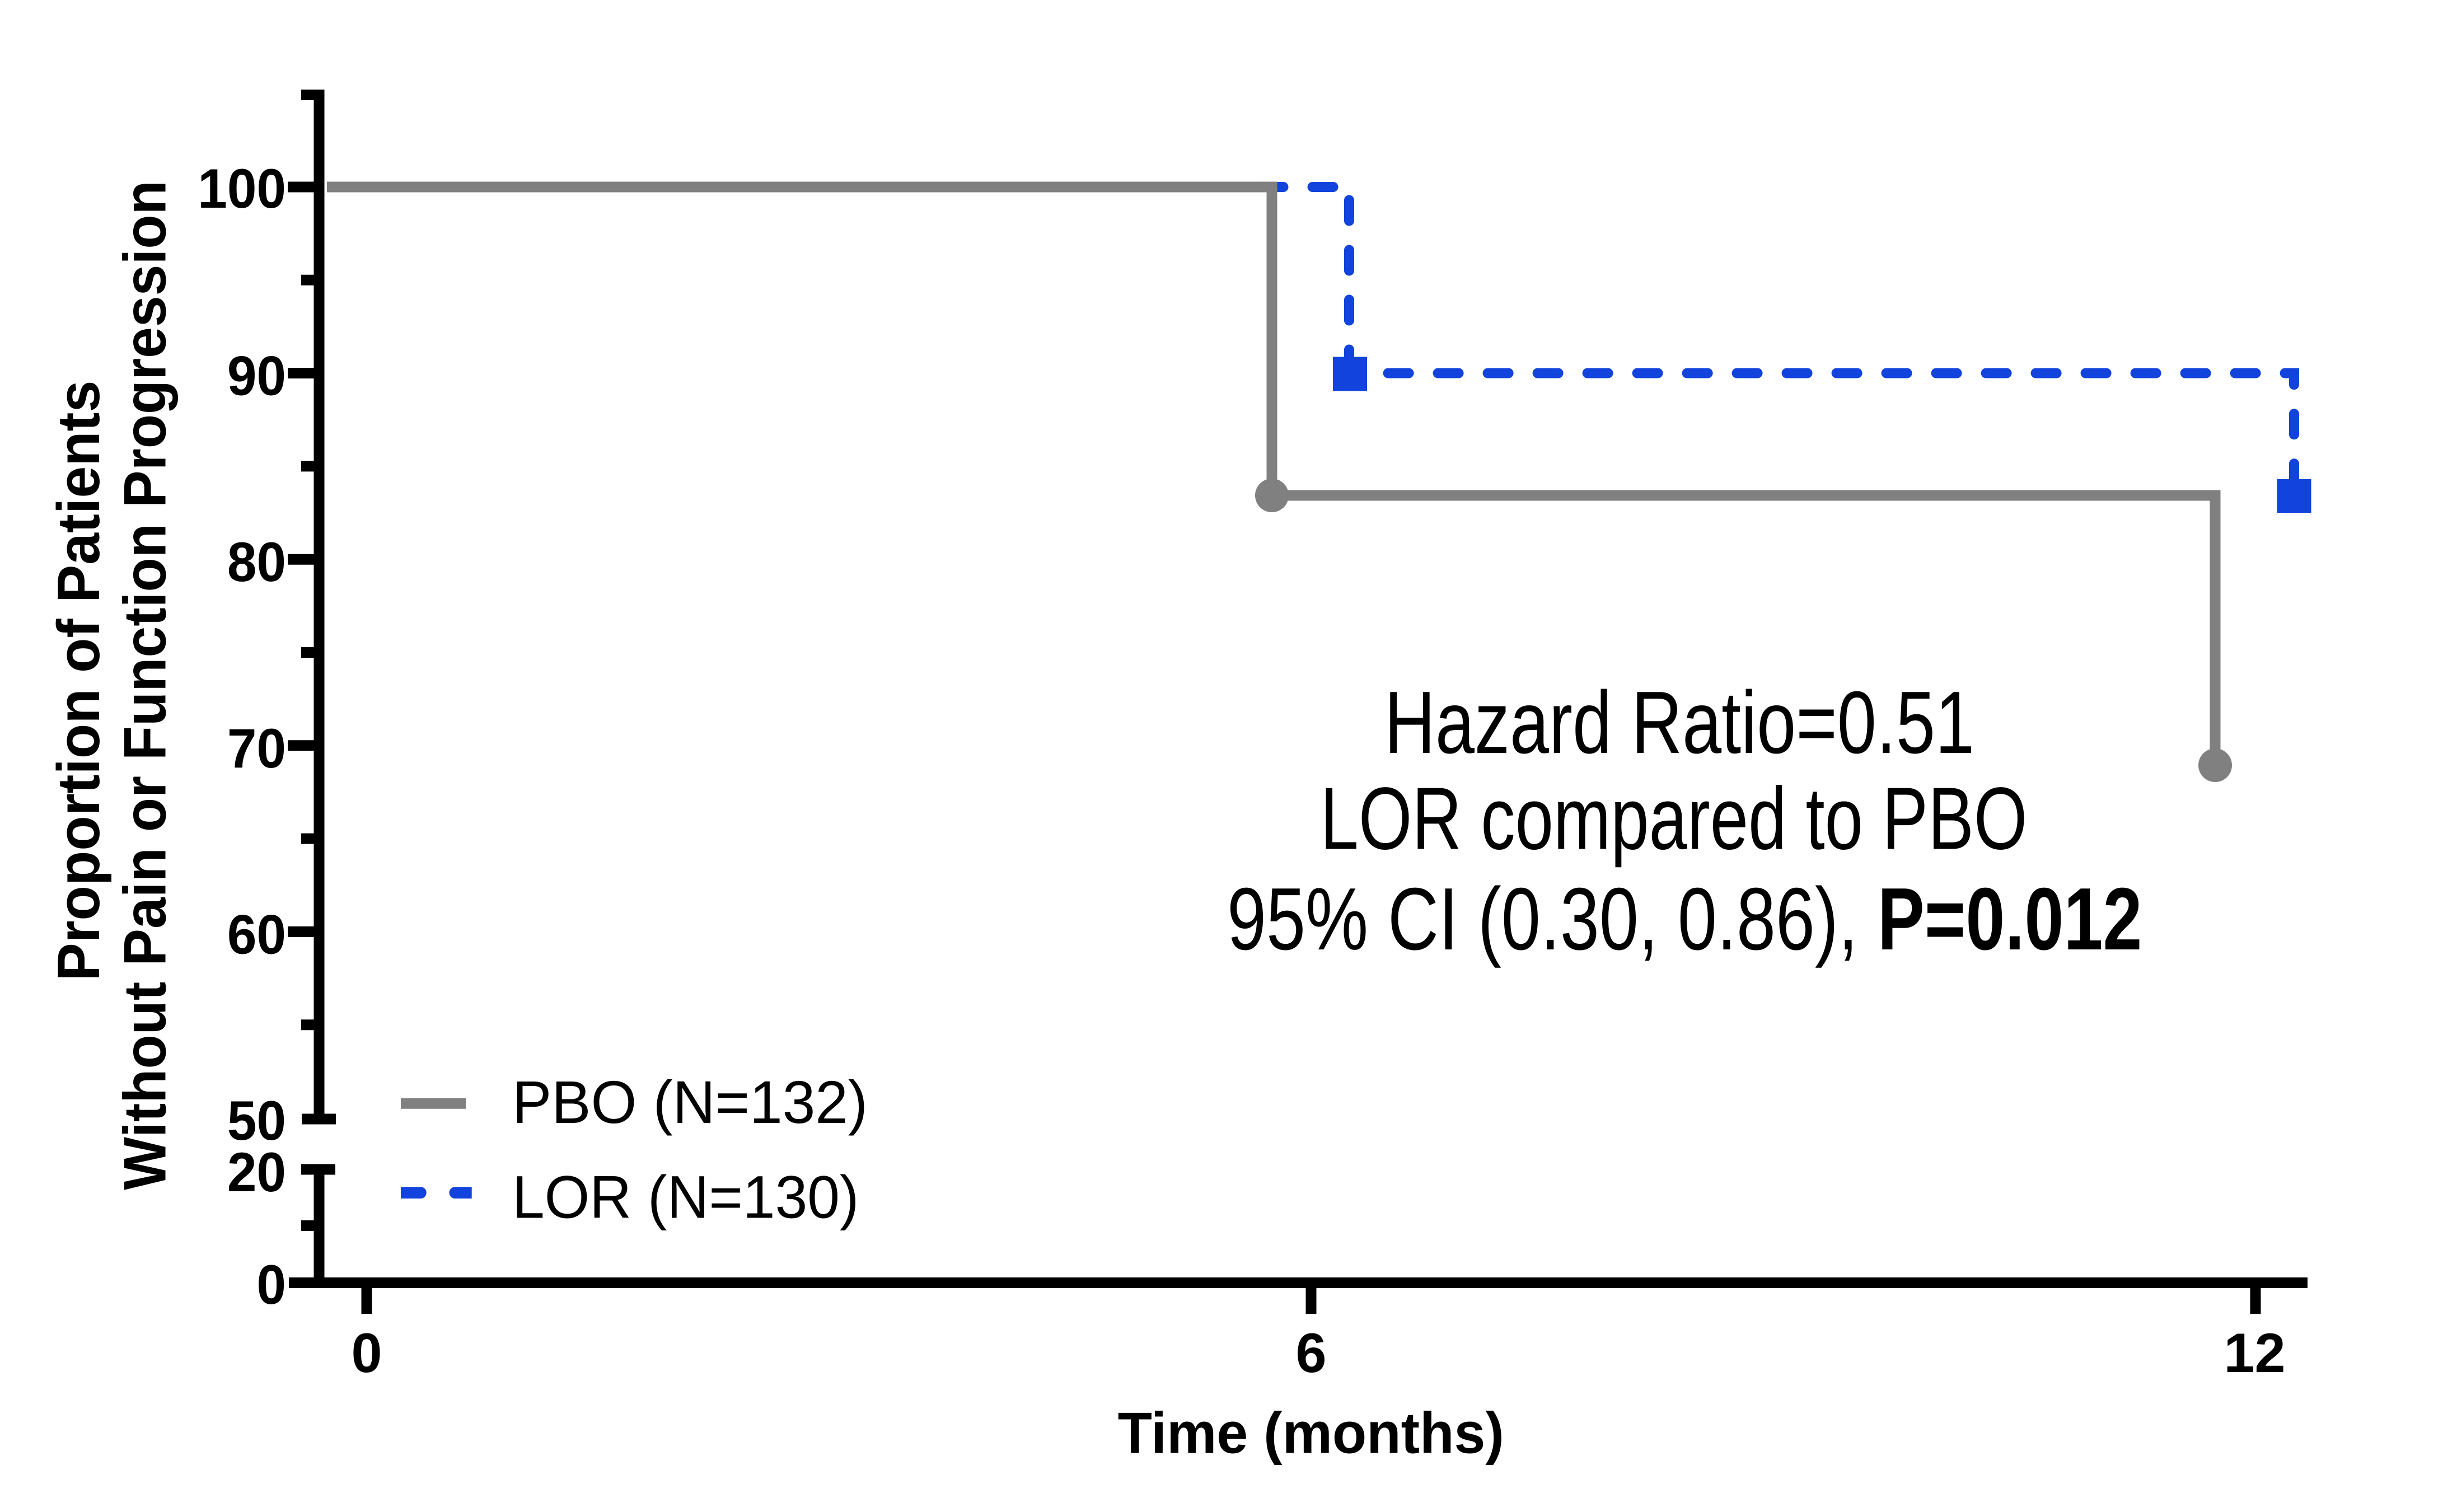 Image resolution: width=2457 pixels, height=1512 pixels. I want to click on svg-text: Proportion of Patients, so click(79, 681).